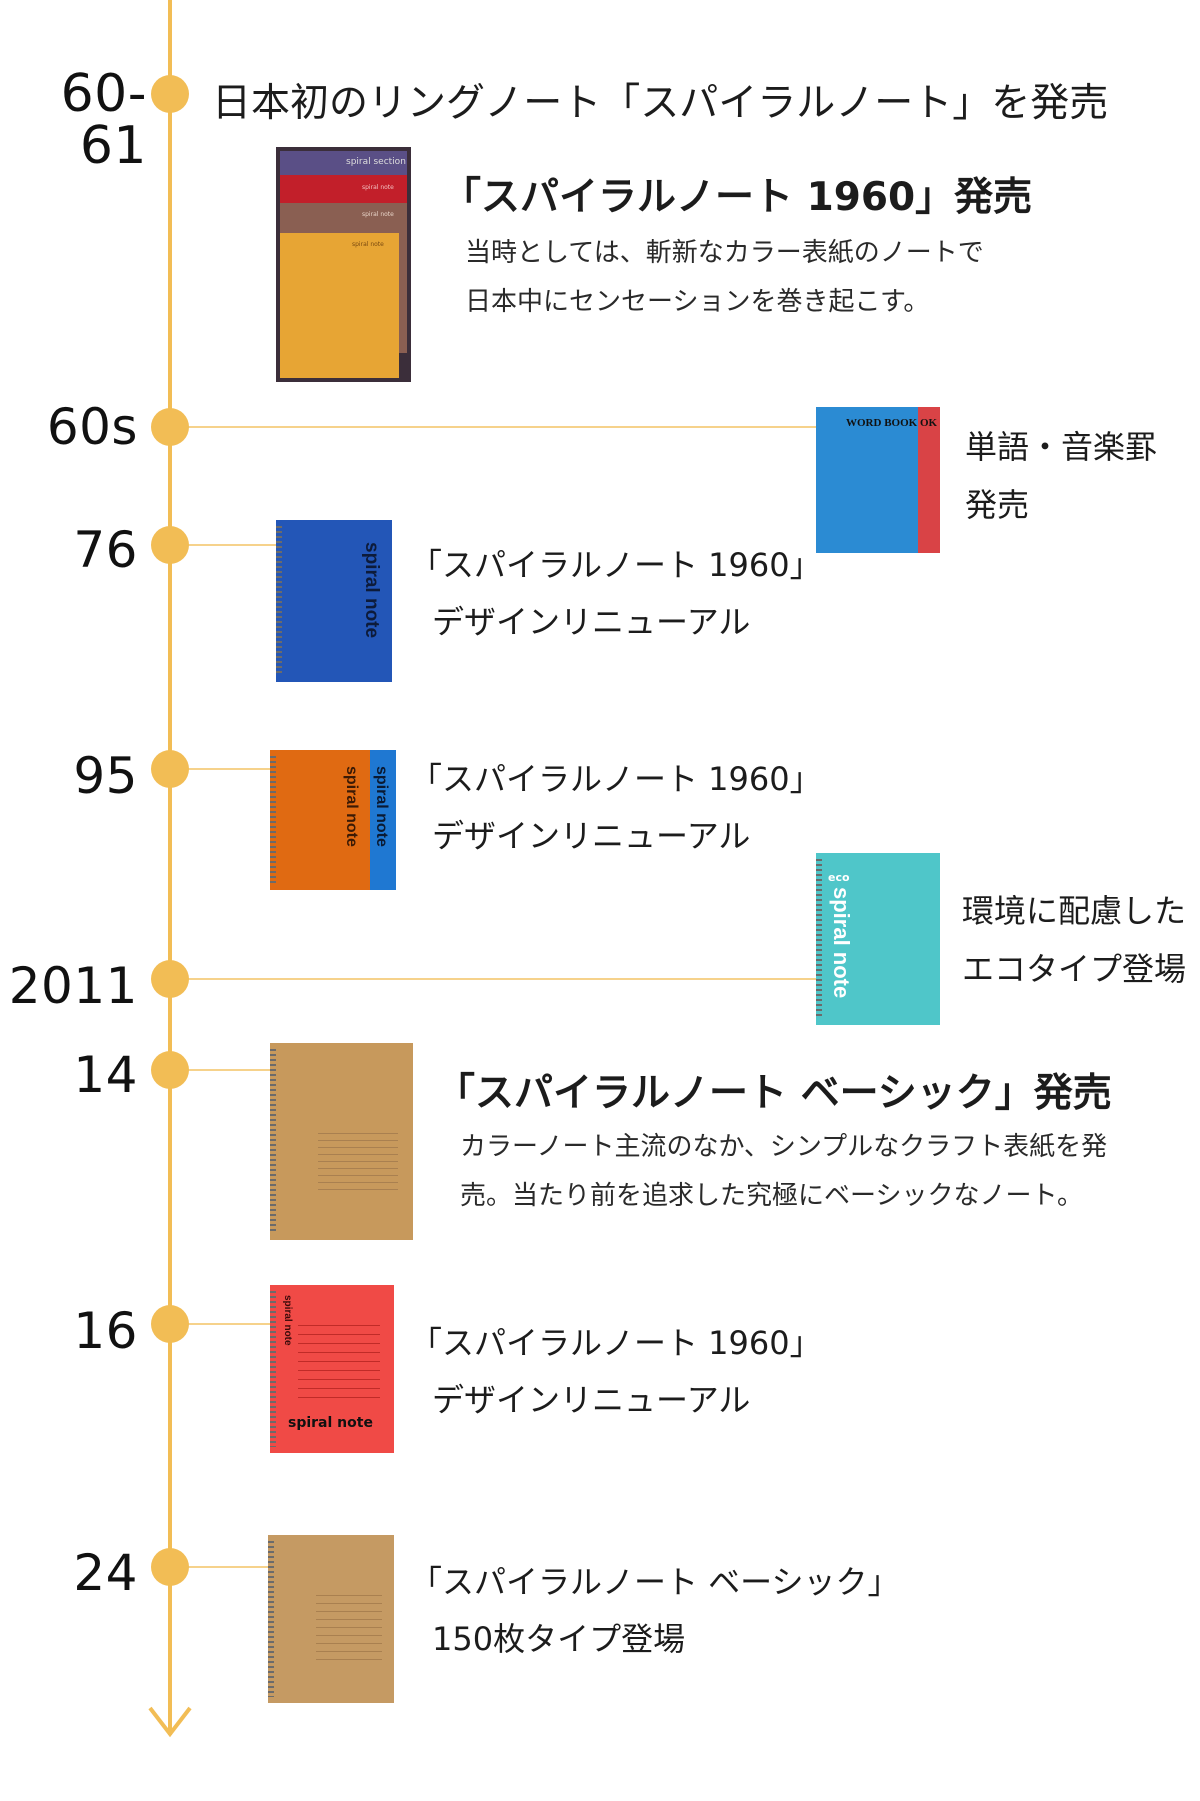 The image size is (1200, 1801). What do you see at coordinates (105, 776) in the screenshot?
I see `year-label-95: 95` at bounding box center [105, 776].